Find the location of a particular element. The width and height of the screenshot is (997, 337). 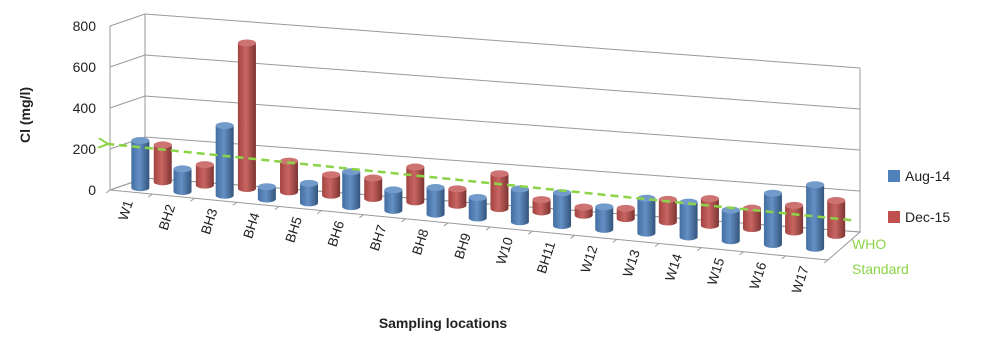

x-tick-label-bh3: BH3 is located at coordinates (209, 222).